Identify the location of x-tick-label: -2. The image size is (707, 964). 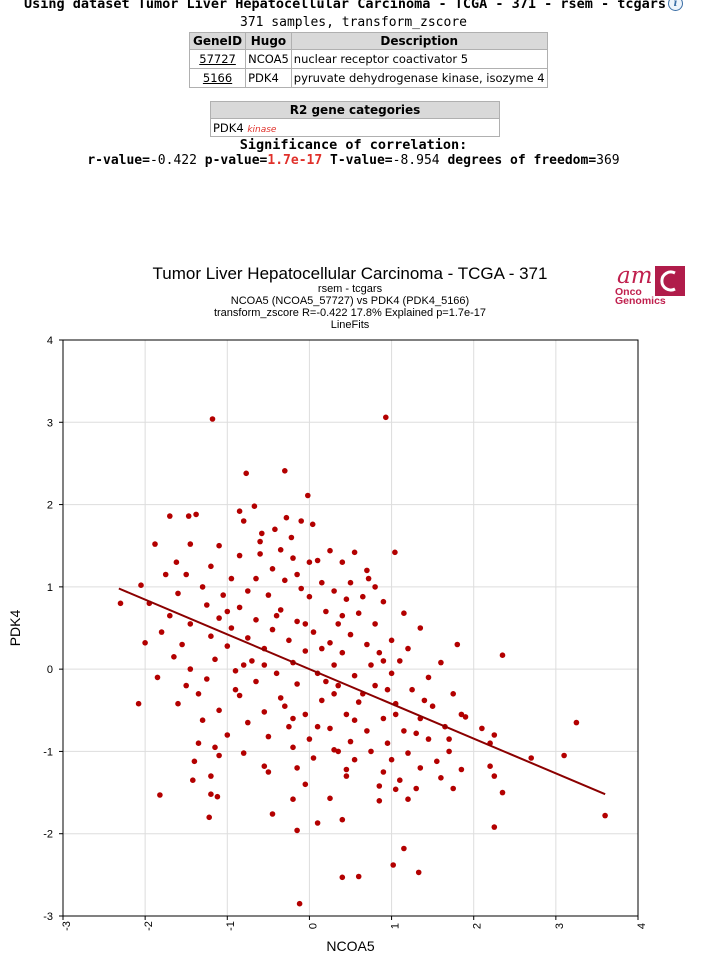
(149, 926).